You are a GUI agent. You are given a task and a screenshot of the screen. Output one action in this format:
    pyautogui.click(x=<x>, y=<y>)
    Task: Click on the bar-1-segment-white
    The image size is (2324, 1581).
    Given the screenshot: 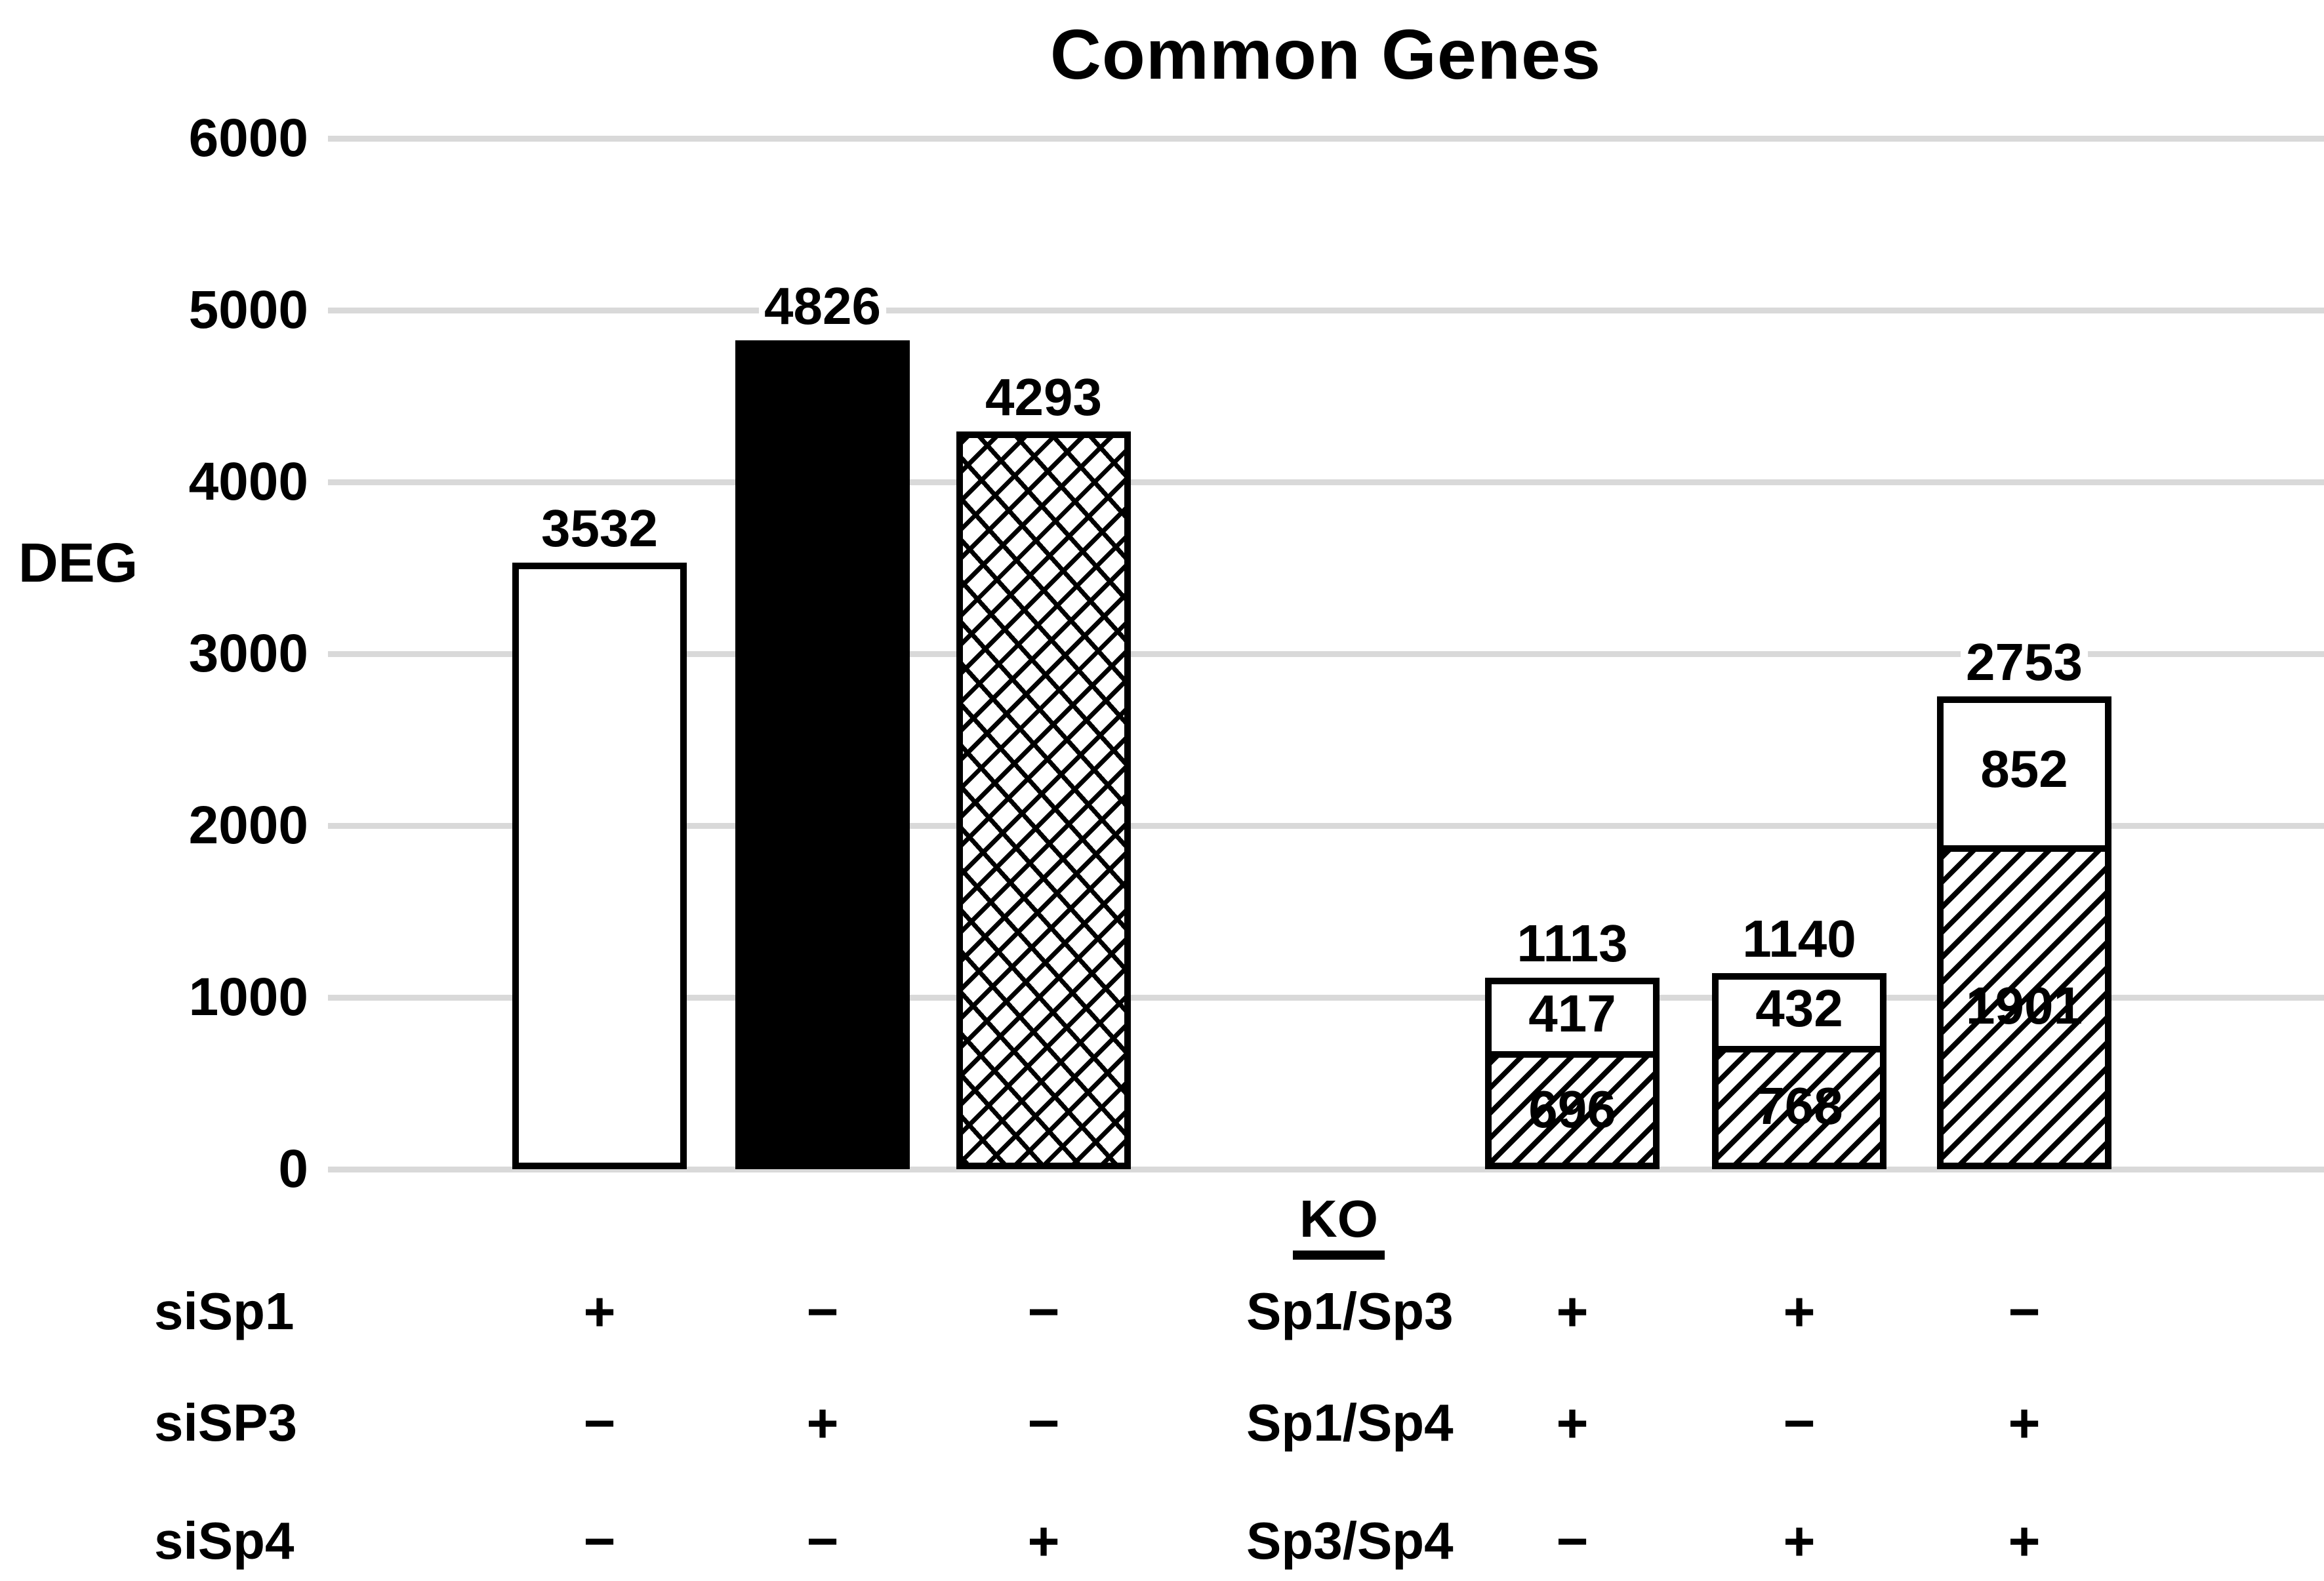 What is the action you would take?
    pyautogui.click(x=599, y=866)
    